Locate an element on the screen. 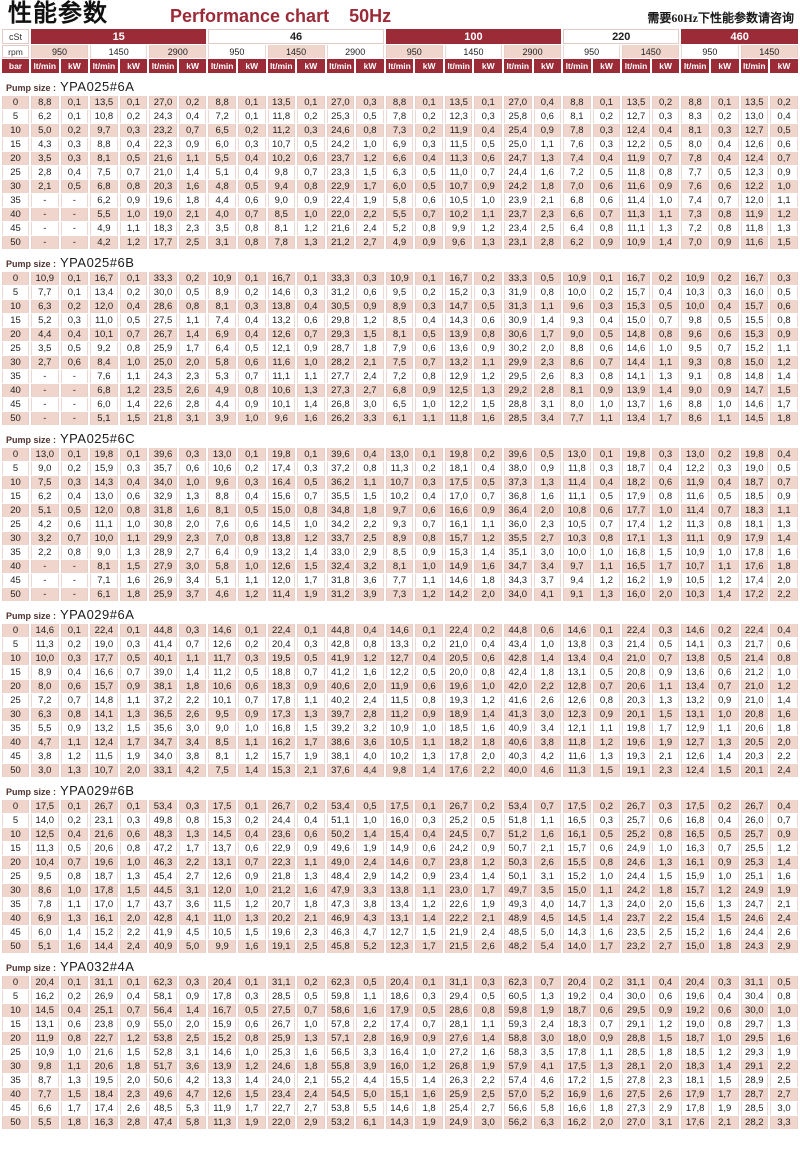  bar-value-cell: 20 is located at coordinates (15, 862).